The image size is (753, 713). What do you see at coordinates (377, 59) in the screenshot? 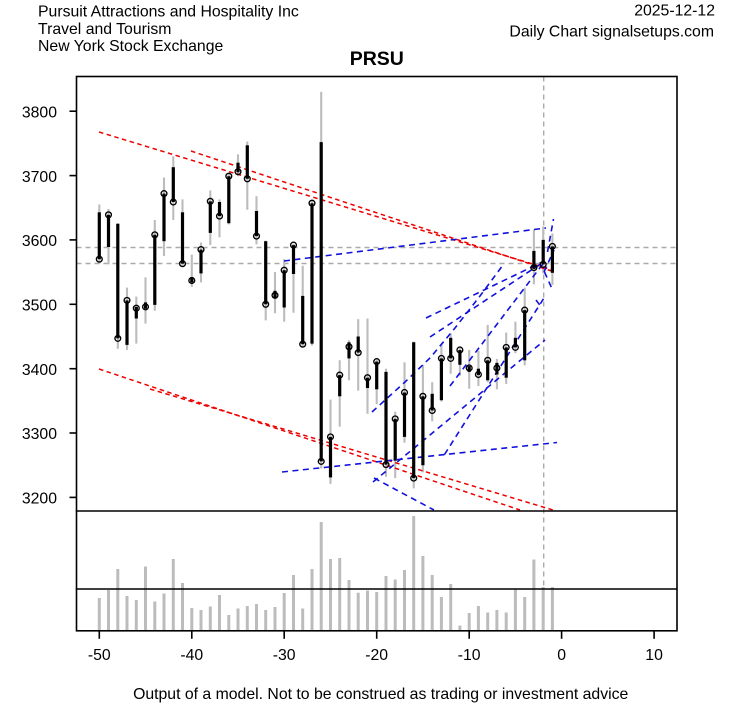
I see `svg-text: PRSU` at bounding box center [377, 59].